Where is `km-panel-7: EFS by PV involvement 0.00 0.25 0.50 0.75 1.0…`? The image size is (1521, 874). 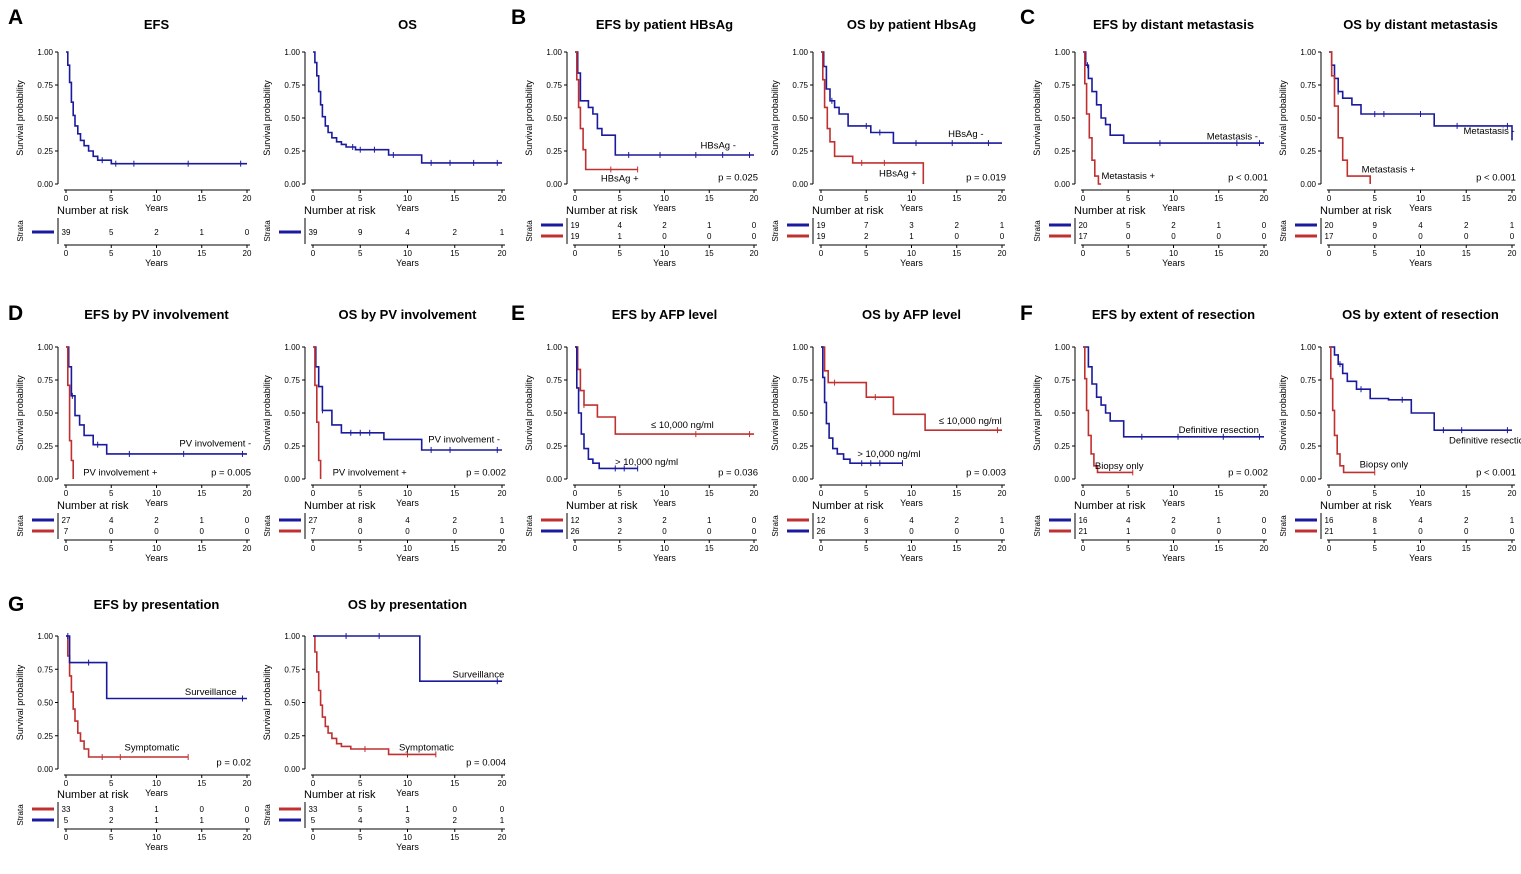
km-panel-7: EFS by PV involvement 0.00 0.25 0.50 0.75 1.0… is located at coordinates (133, 435).